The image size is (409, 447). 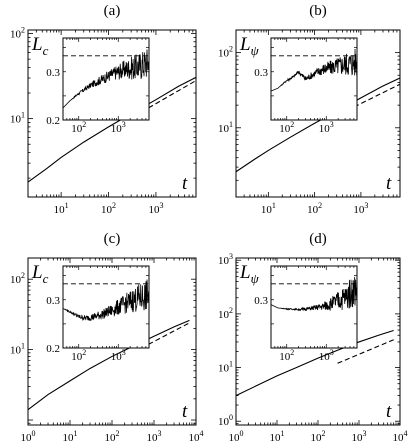 I want to click on panel-letter: (c), so click(x=112, y=239).